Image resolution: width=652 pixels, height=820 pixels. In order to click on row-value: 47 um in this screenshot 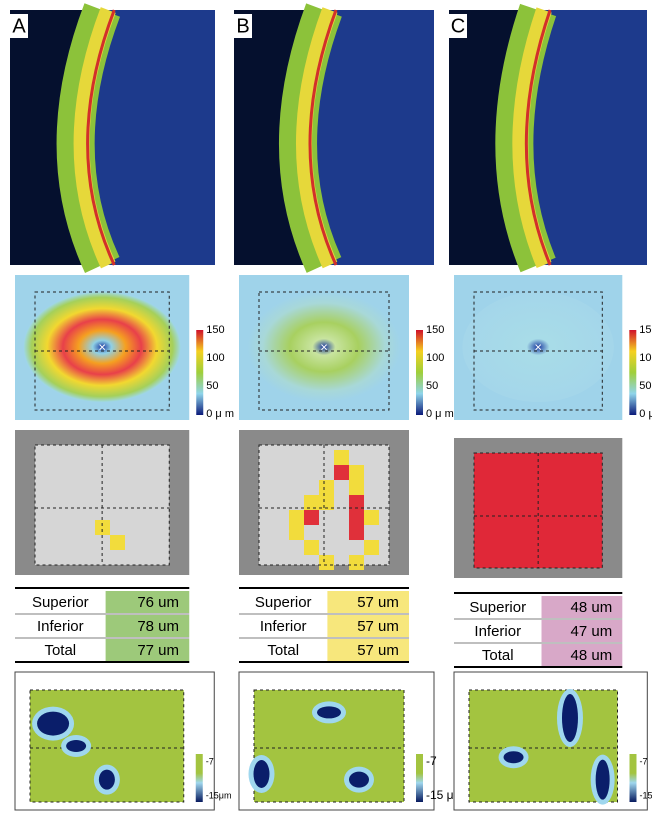, I will do `click(592, 631)`.